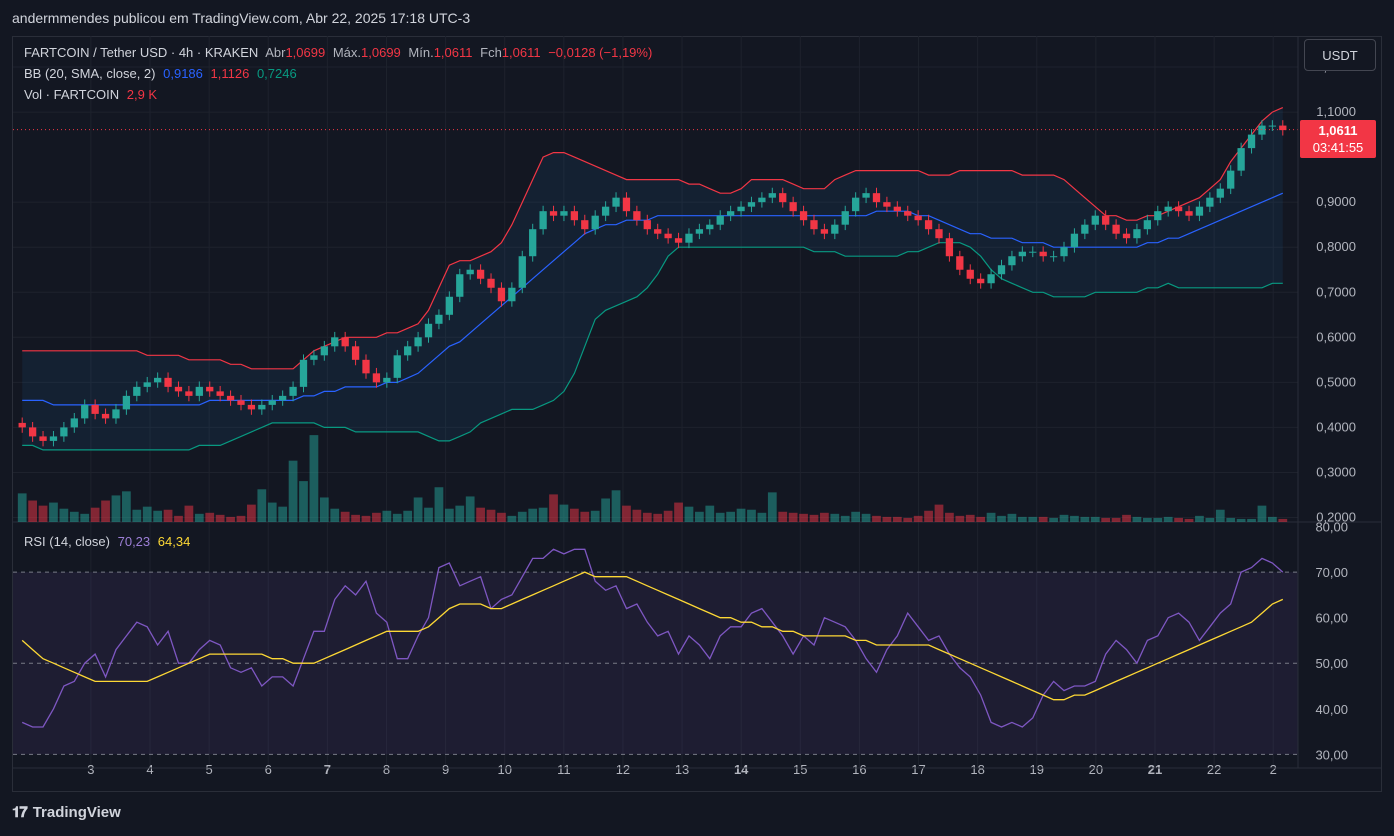 The width and height of the screenshot is (1394, 836). What do you see at coordinates (109, 541) in the screenshot?
I see `rsi-legend: RSI (14, close) 70,23 64,34` at bounding box center [109, 541].